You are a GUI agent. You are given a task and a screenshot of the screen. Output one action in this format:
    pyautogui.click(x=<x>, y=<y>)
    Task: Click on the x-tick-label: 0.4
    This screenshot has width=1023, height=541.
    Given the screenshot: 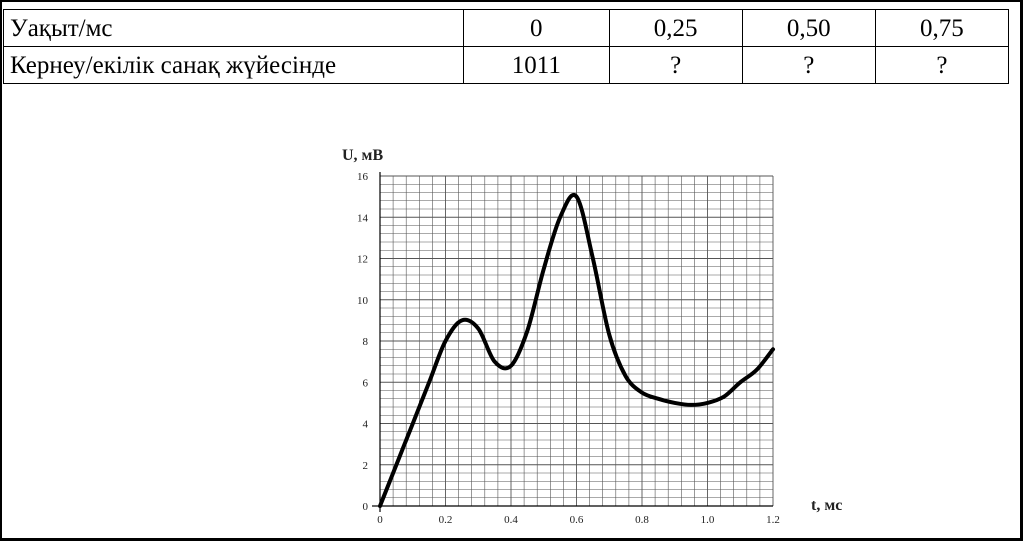 What is the action you would take?
    pyautogui.click(x=511, y=520)
    